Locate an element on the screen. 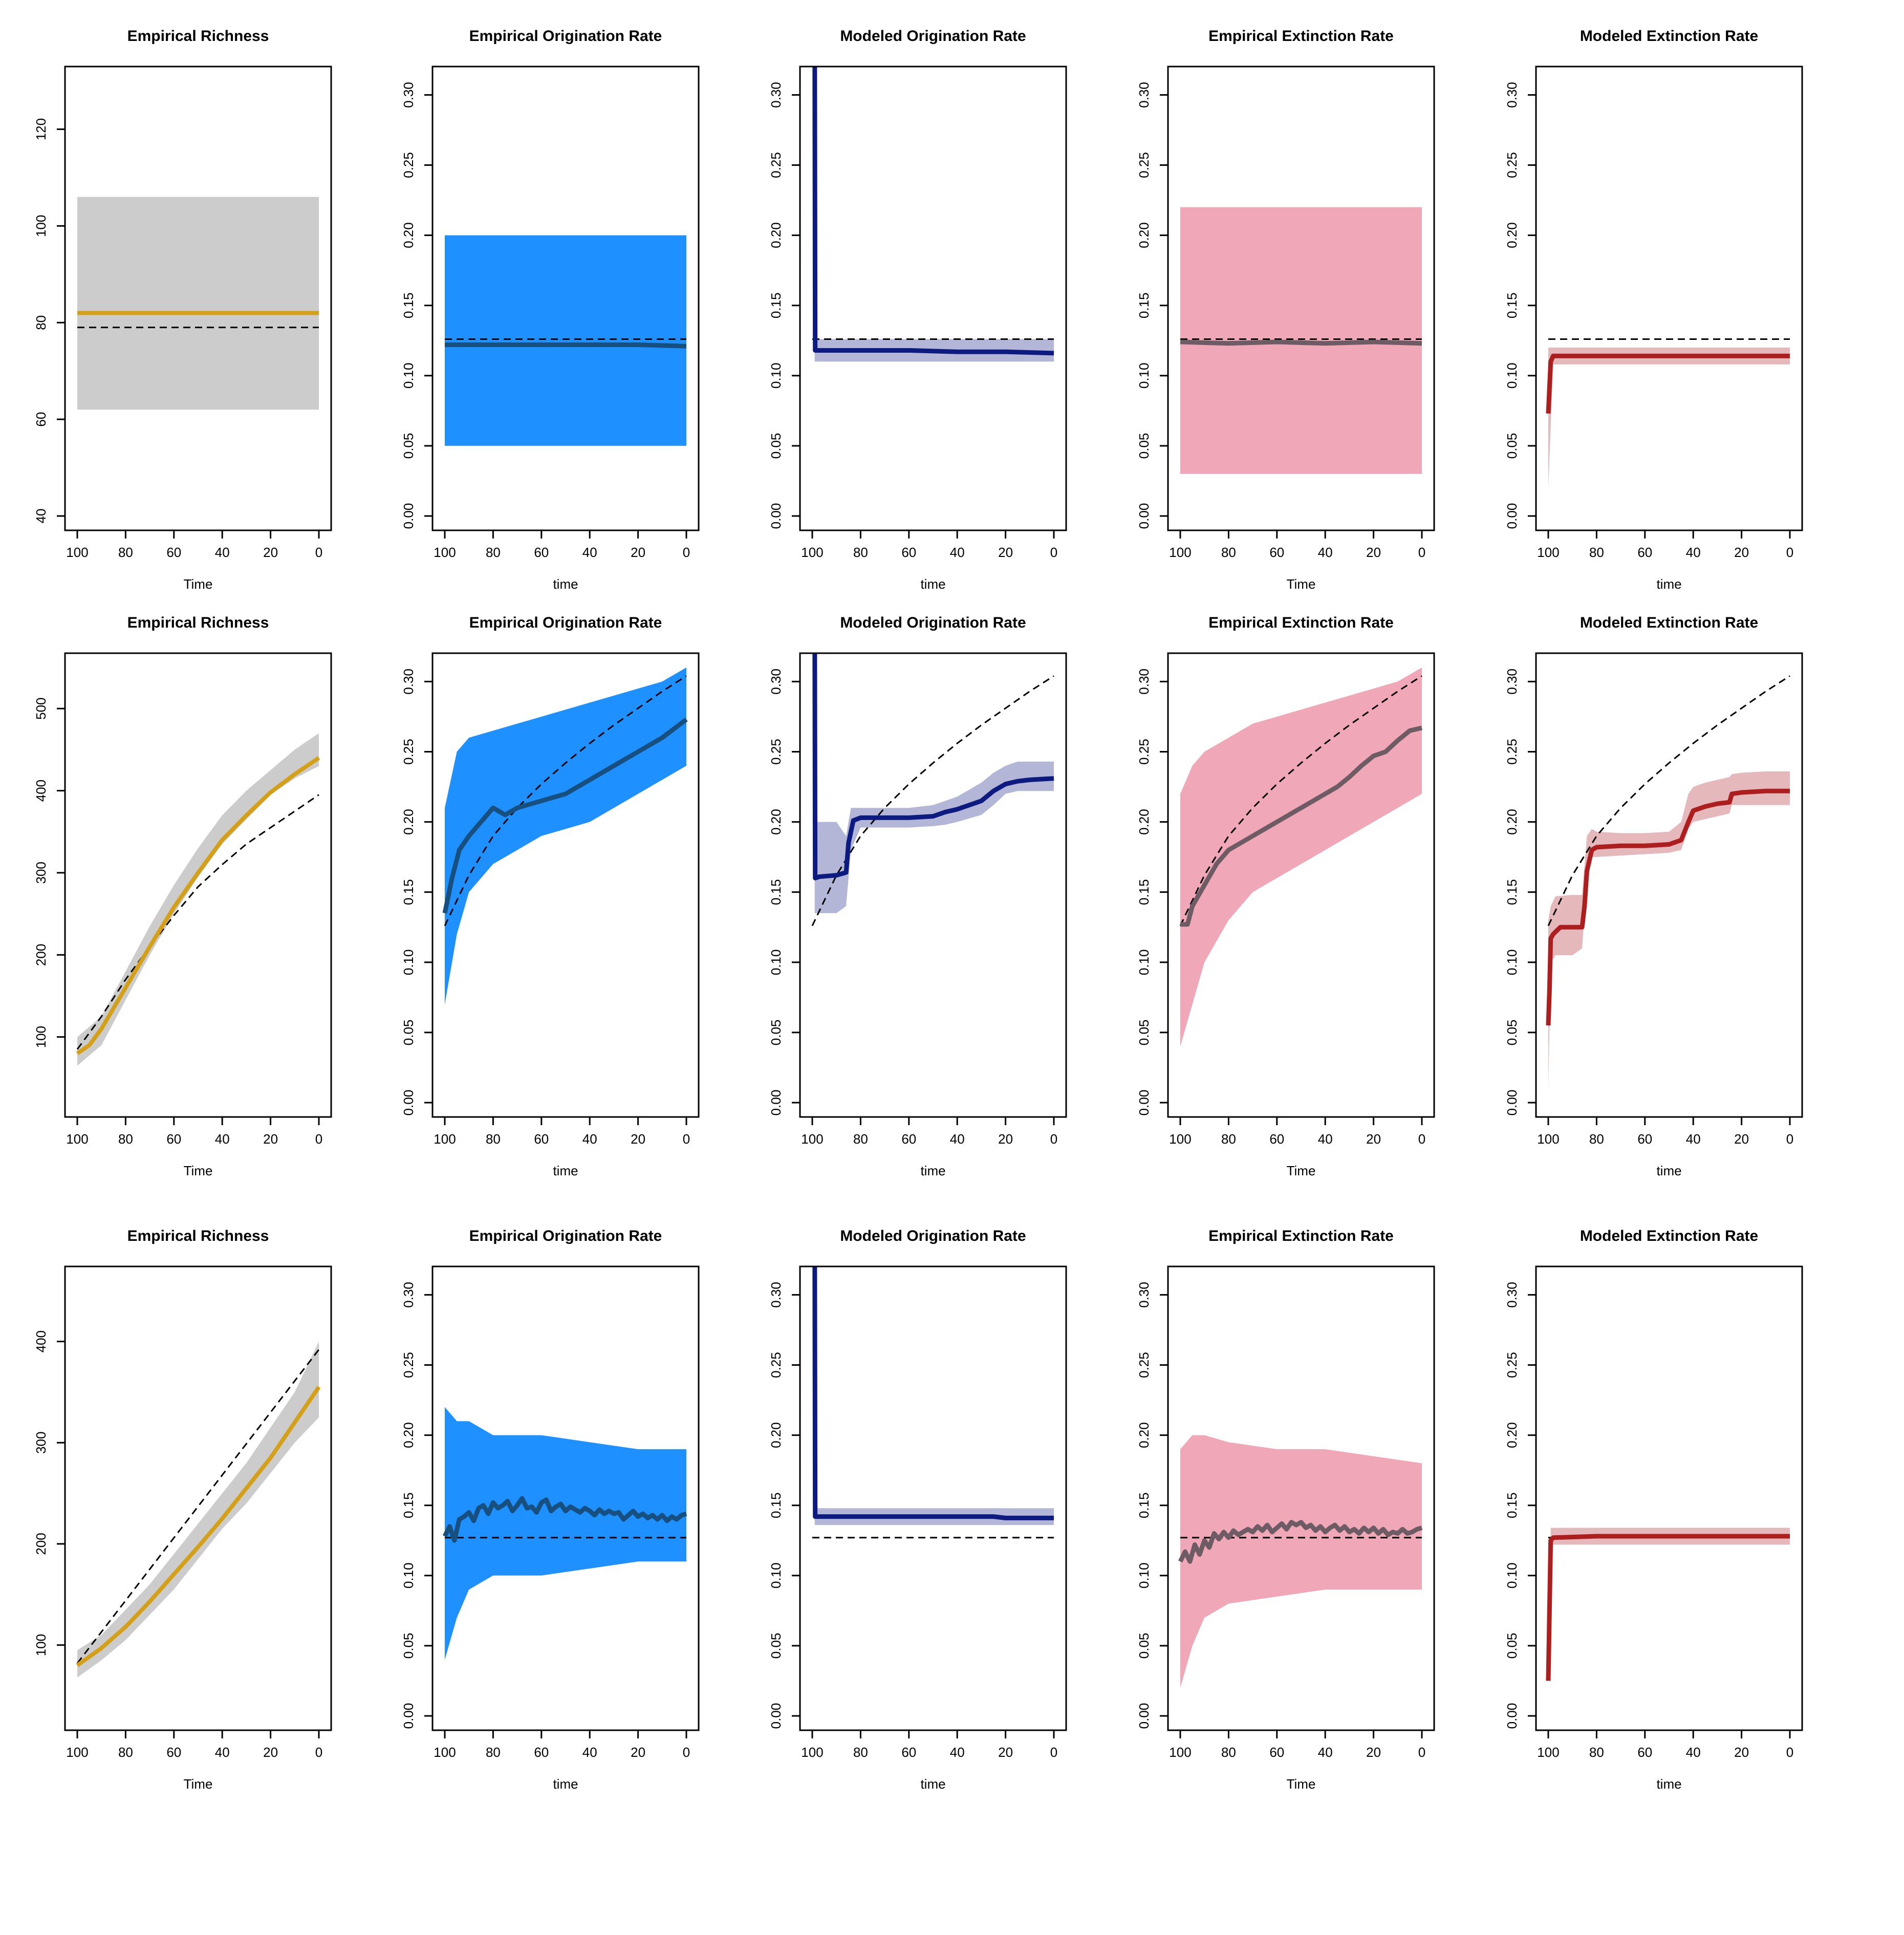 The height and width of the screenshot is (1935, 1904). y-axis: 0.00 0.05 0.10 0.15 0.20 0.25 0.30 is located at coordinates (784, 1505).